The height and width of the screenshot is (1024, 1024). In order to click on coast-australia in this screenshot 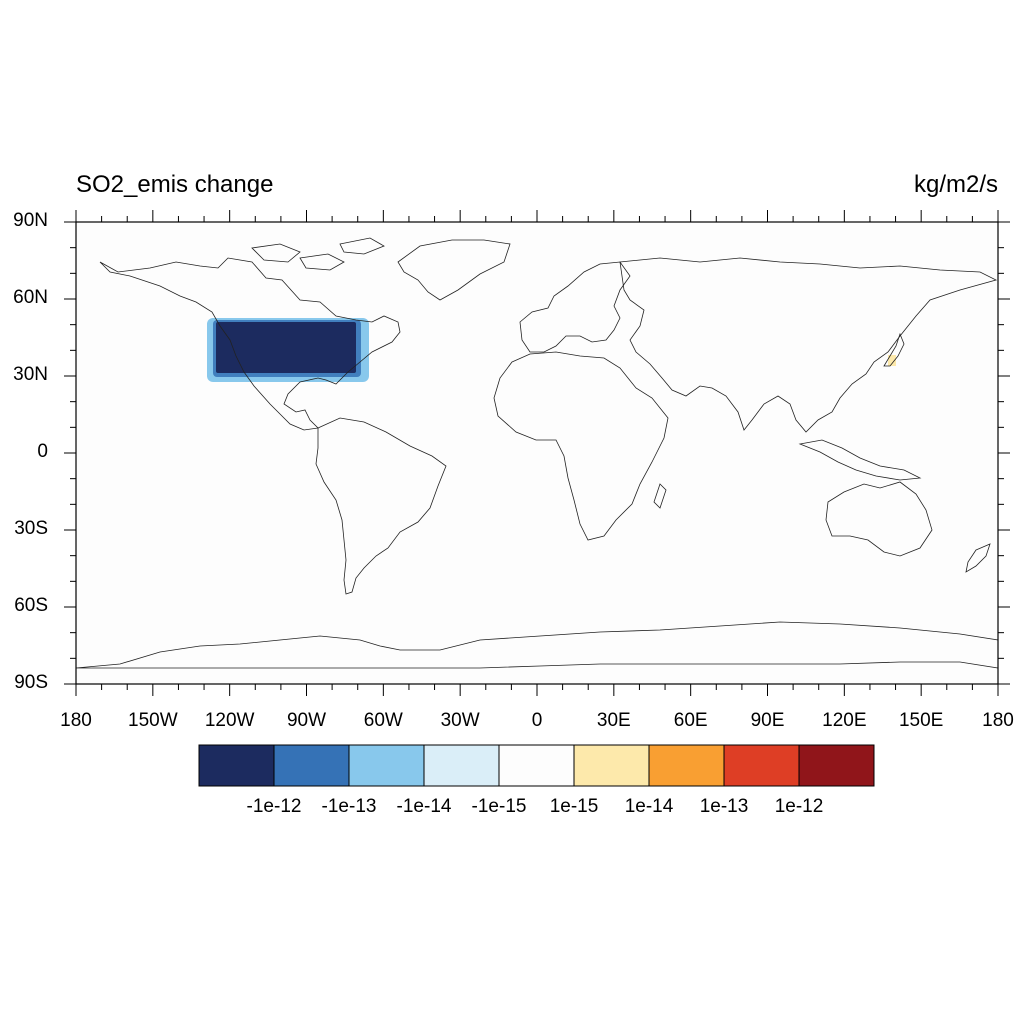, I will do `click(879, 519)`.